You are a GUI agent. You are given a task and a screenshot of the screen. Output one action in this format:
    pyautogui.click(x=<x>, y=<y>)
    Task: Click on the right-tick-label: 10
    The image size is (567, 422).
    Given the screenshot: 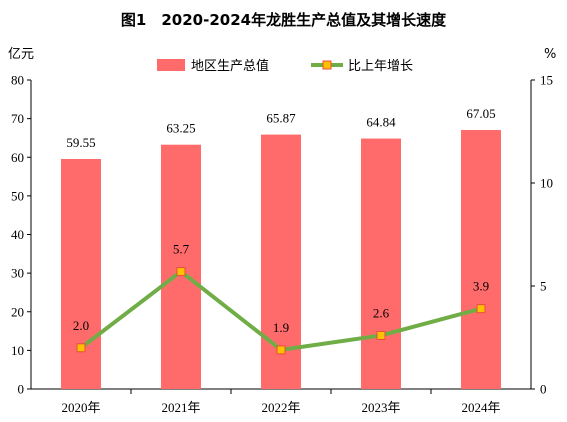 What is the action you would take?
    pyautogui.click(x=546, y=183)
    